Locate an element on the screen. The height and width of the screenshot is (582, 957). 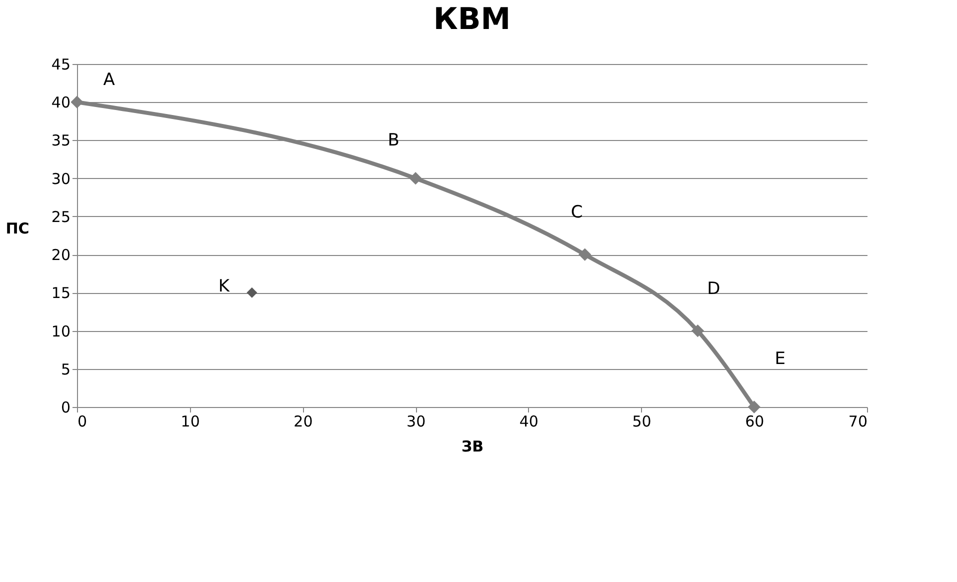
y-tick-label: 10 is located at coordinates (60, 331).